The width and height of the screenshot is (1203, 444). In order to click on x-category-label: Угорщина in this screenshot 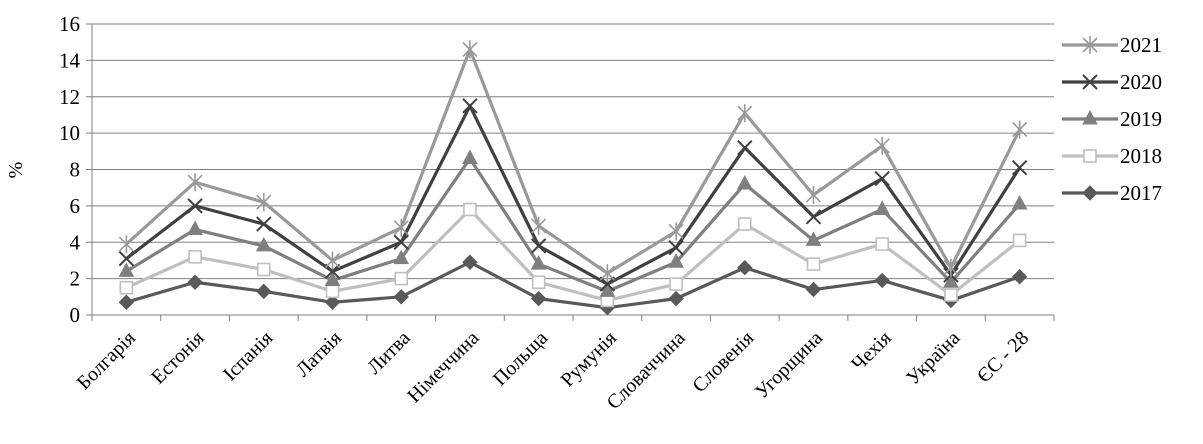, I will do `click(789, 365)`.